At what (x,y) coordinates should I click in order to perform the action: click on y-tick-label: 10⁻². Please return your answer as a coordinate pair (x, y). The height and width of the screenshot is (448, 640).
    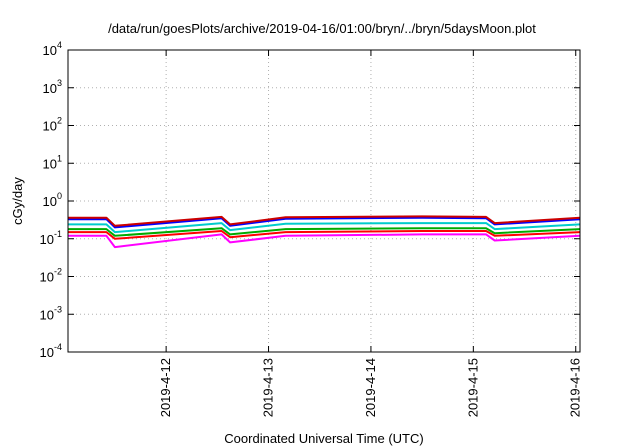
    Looking at the image, I should click on (51, 276).